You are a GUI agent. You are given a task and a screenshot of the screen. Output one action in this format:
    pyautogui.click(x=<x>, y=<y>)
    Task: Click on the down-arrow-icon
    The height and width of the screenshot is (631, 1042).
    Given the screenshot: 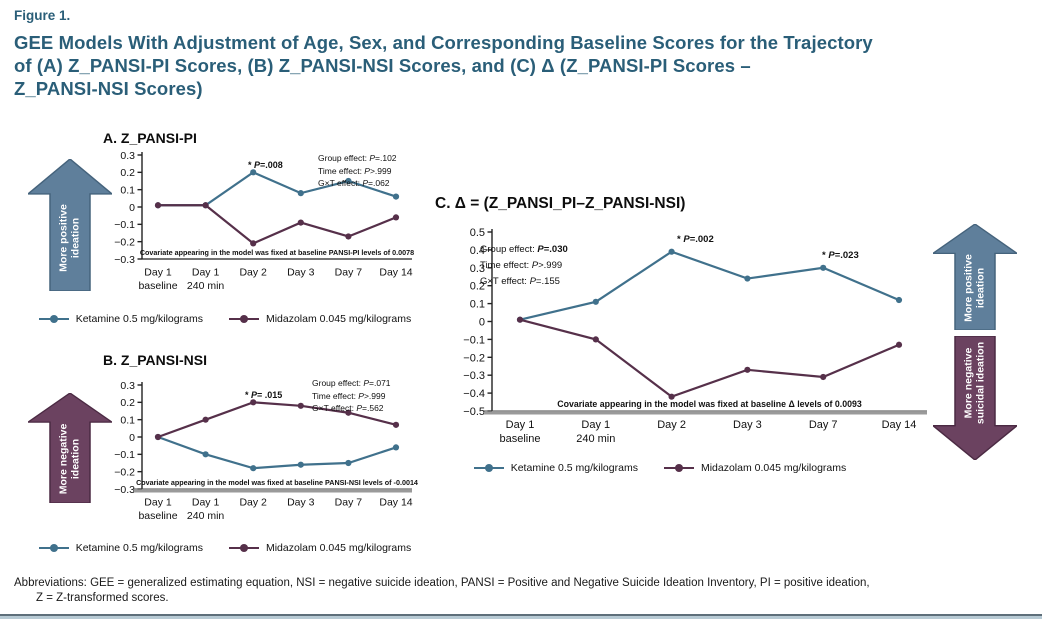 What is the action you would take?
    pyautogui.click(x=975, y=398)
    